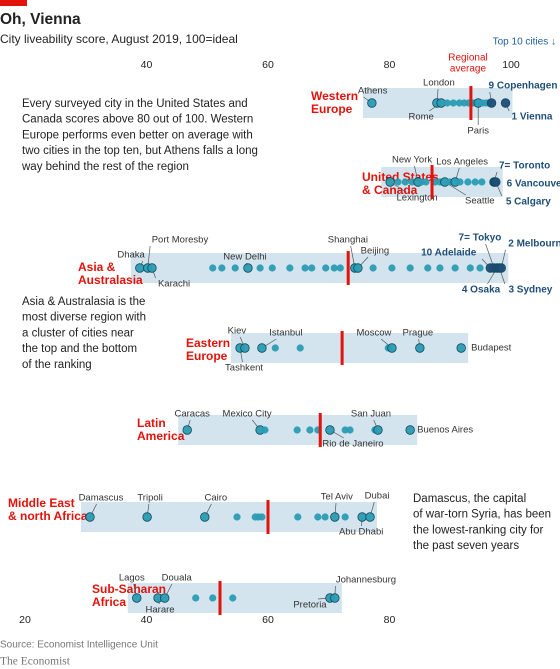  I want to click on city-label: Buenos Aires, so click(445, 430).